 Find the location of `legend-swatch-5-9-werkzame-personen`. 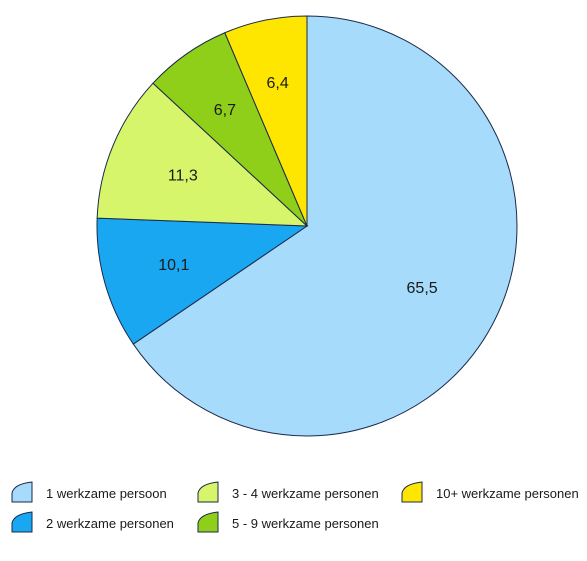

legend-swatch-5-9-werkzame-personen is located at coordinates (208, 522).